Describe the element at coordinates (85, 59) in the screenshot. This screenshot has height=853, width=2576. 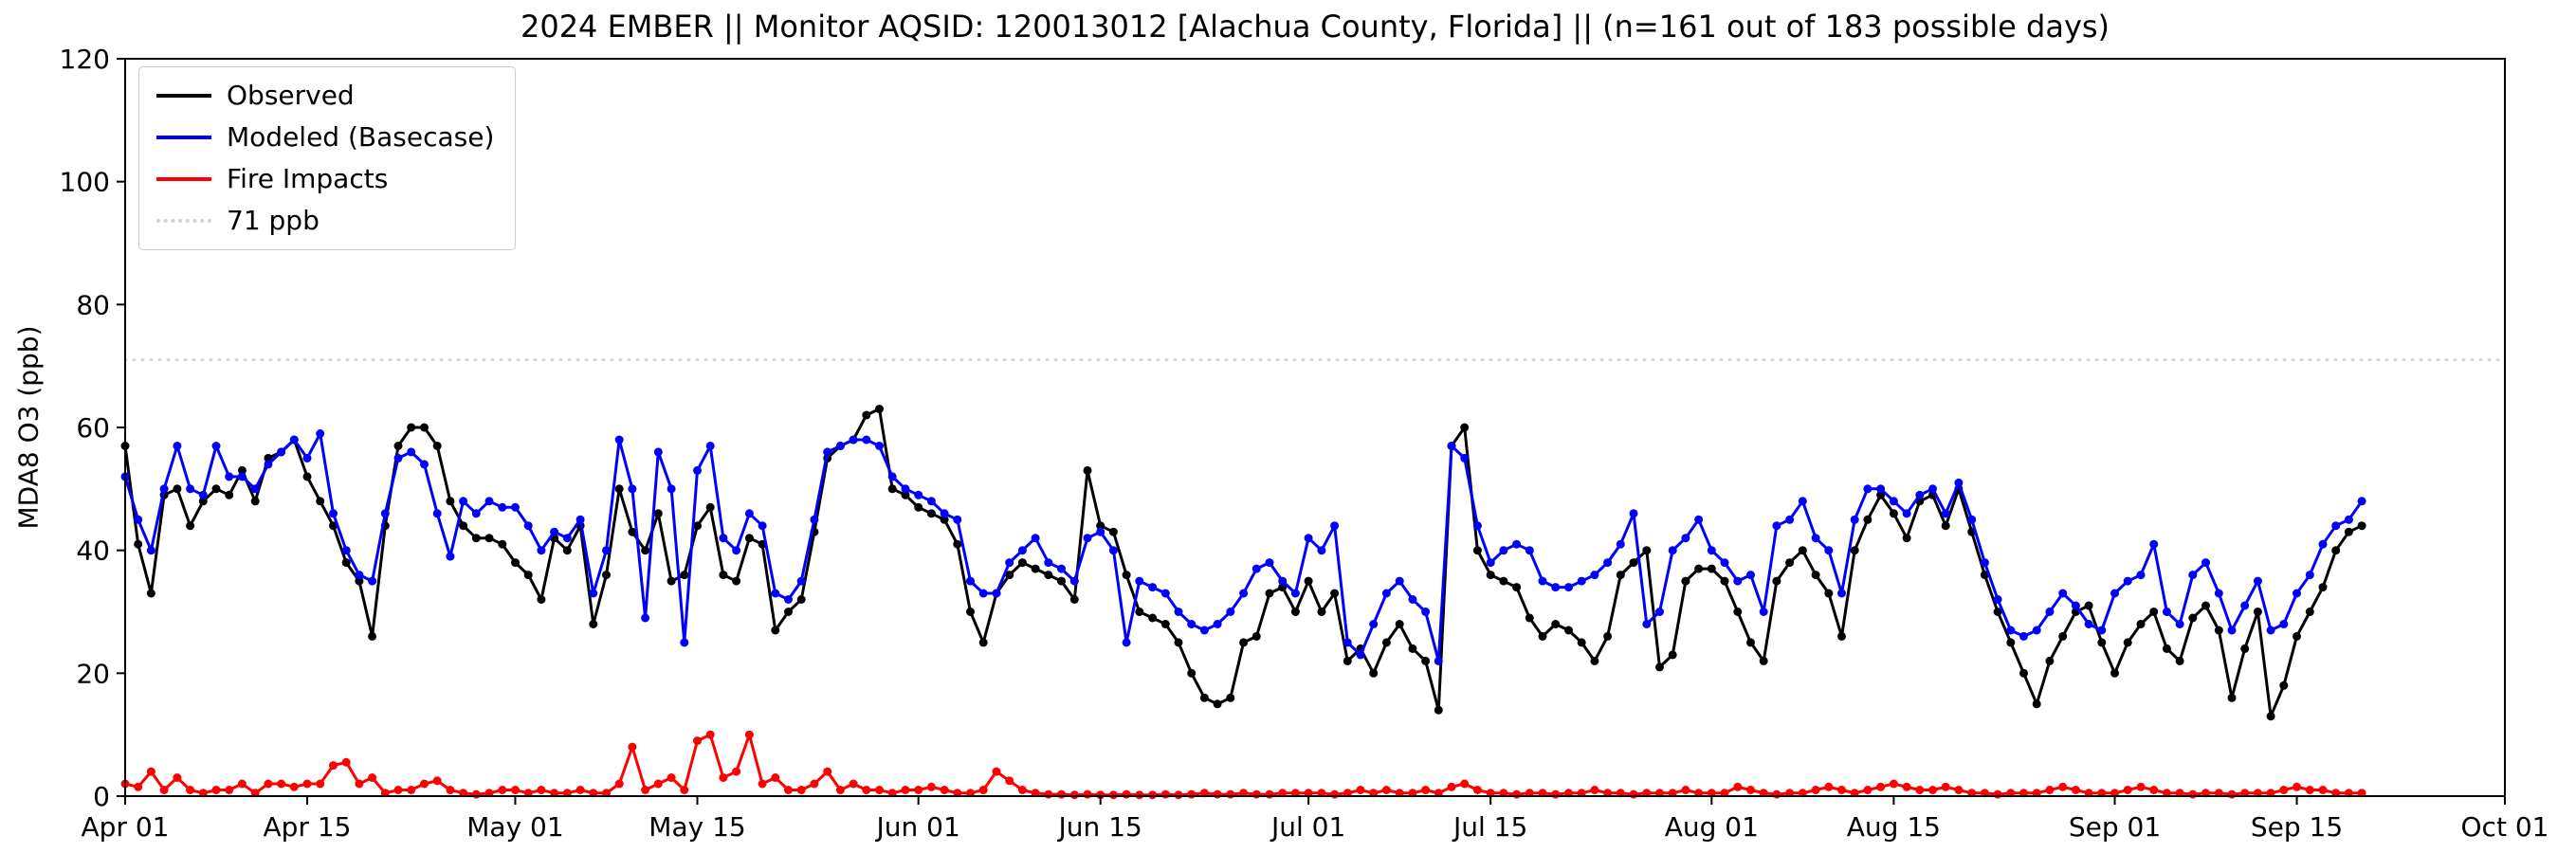
I see `y-tick-label: 120` at that location.